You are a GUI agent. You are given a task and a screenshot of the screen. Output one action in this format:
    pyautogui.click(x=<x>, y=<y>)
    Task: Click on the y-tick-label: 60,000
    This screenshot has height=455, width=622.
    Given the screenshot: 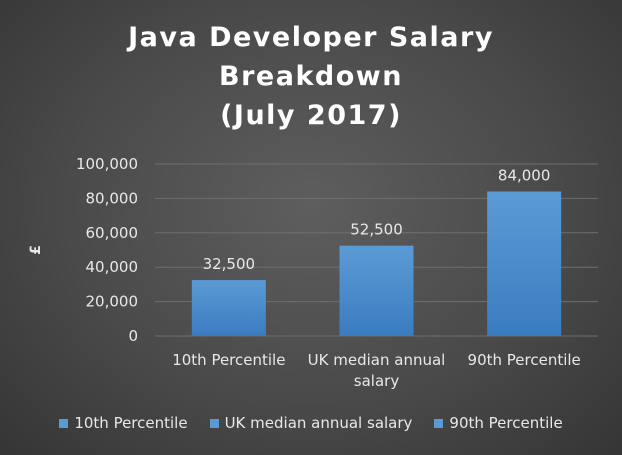 What is the action you would take?
    pyautogui.click(x=112, y=233)
    